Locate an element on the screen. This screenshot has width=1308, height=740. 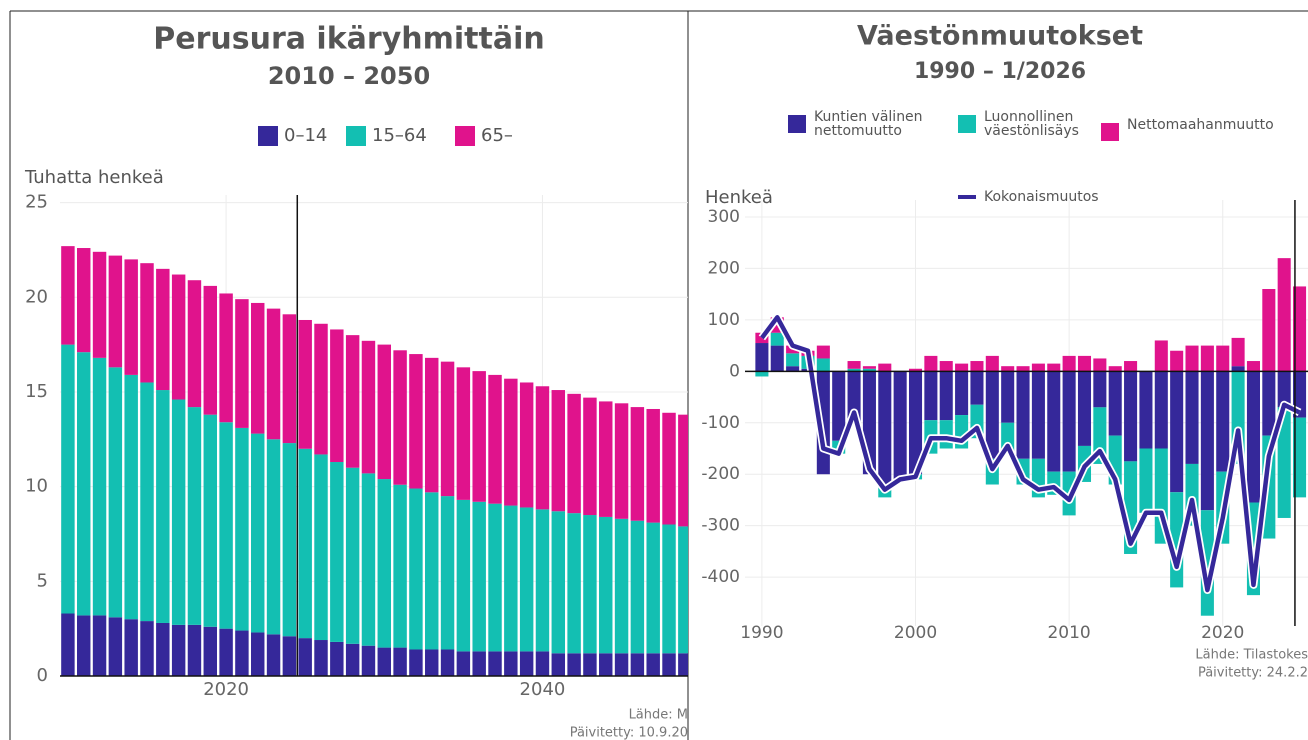
chart-subtitle: 1990 – 1/2026 is located at coordinates (1000, 71).